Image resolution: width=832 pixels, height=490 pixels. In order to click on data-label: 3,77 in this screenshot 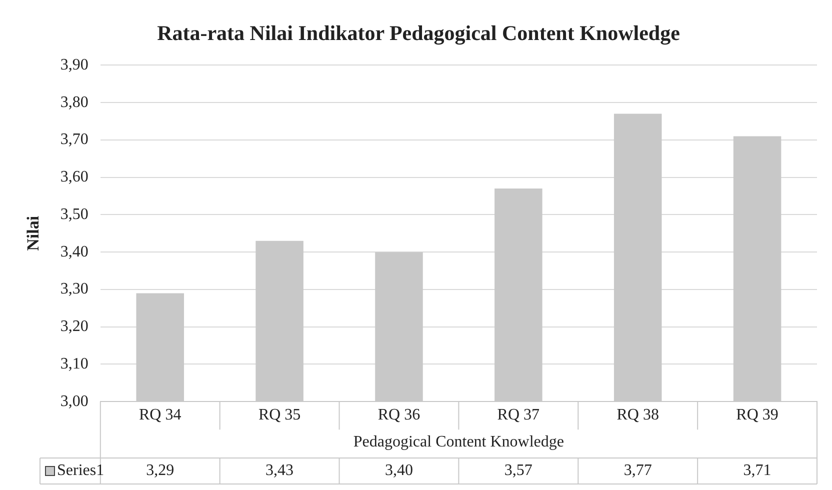, I will do `click(638, 471)`.